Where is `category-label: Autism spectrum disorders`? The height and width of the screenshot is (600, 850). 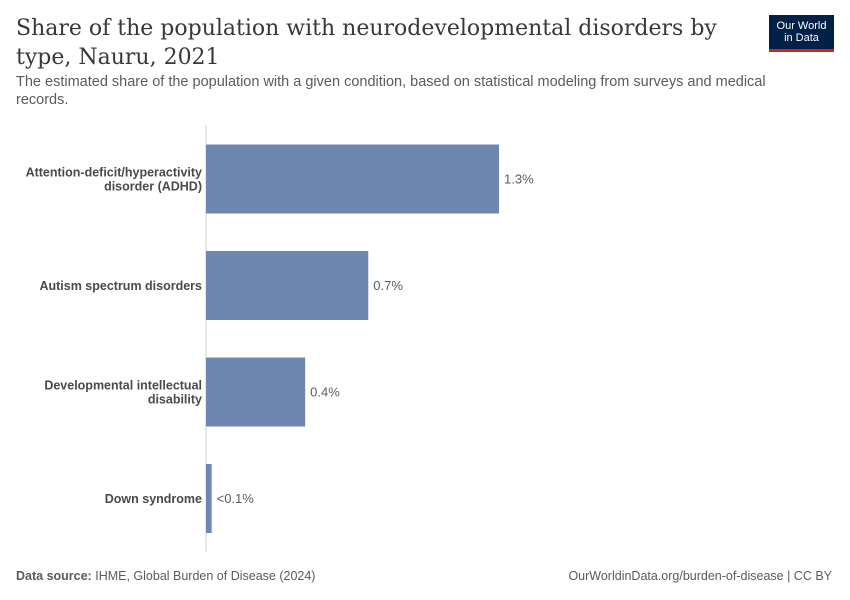
category-label: Autism spectrum disorders is located at coordinates (120, 286).